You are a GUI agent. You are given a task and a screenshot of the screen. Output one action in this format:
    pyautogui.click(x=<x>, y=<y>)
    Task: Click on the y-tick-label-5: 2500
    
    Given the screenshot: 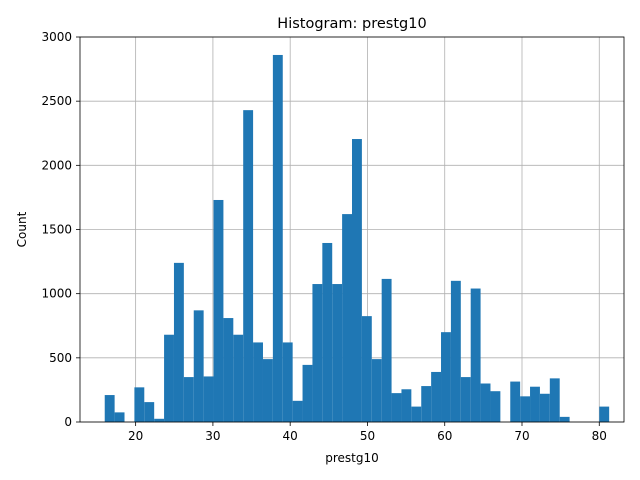 What is the action you would take?
    pyautogui.click(x=56, y=101)
    